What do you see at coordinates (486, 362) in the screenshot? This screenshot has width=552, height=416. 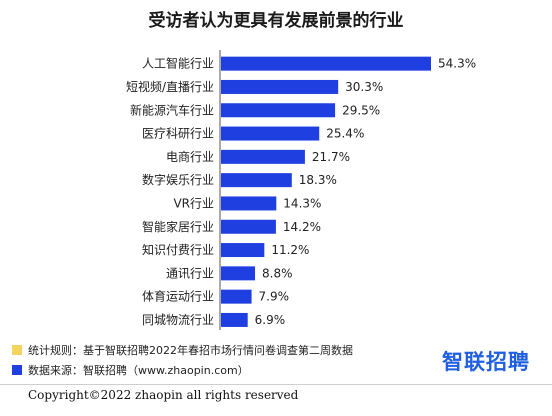 I see `zhaopin-logo: 智联招聘` at bounding box center [486, 362].